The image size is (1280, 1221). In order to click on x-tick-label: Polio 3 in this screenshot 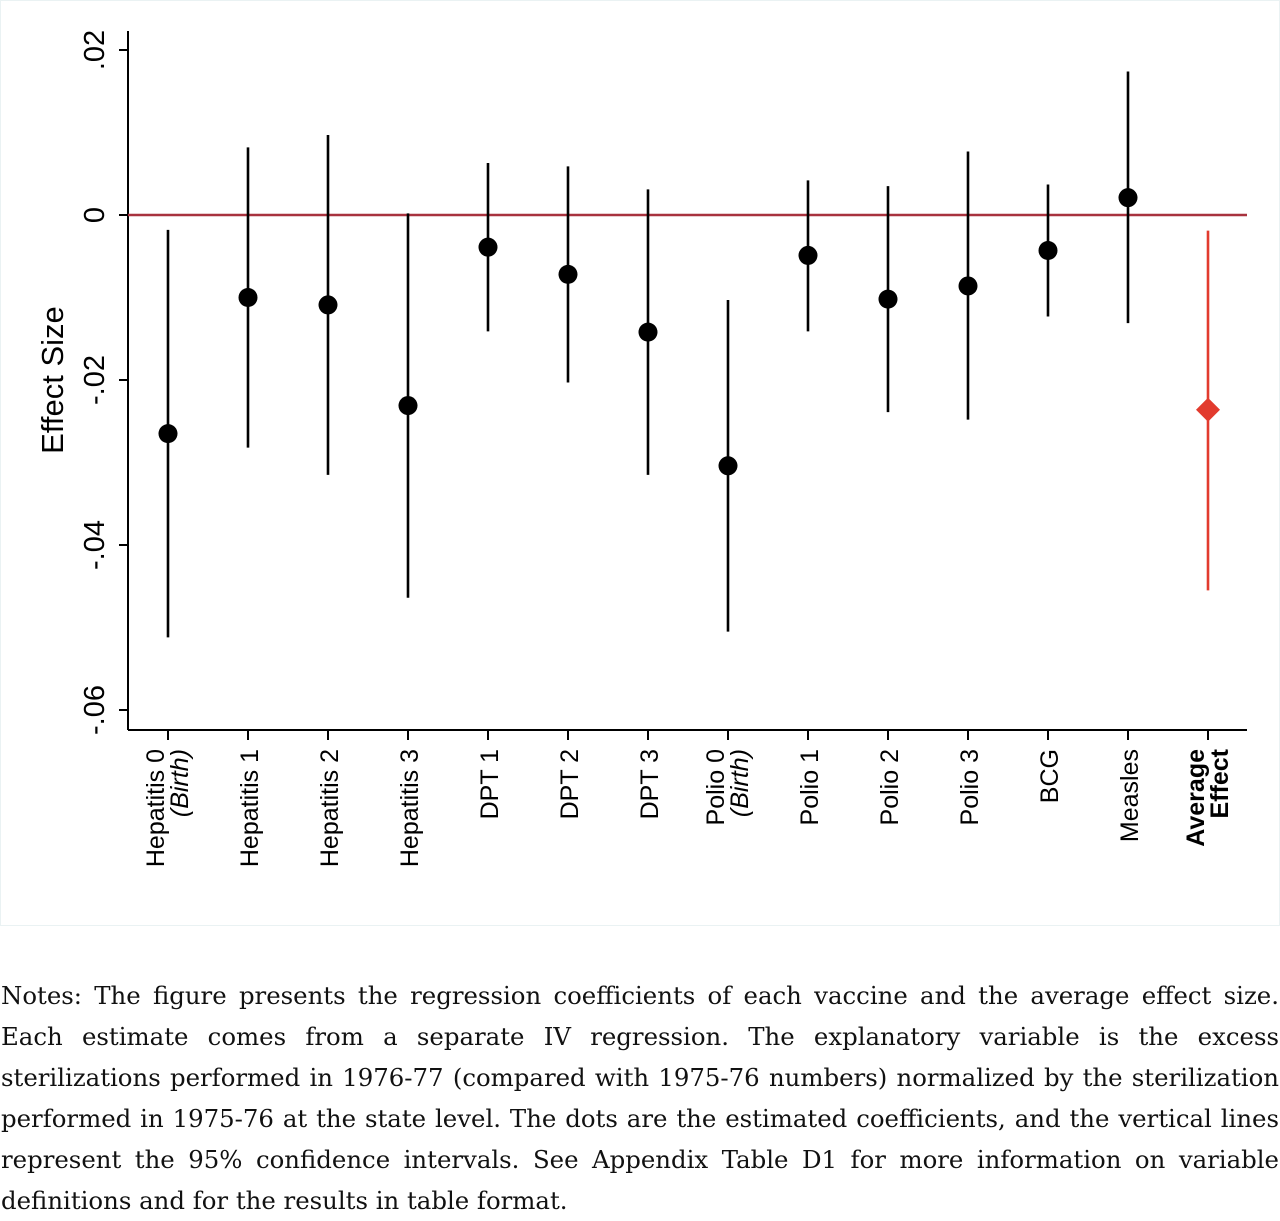, I will do `click(970, 787)`.